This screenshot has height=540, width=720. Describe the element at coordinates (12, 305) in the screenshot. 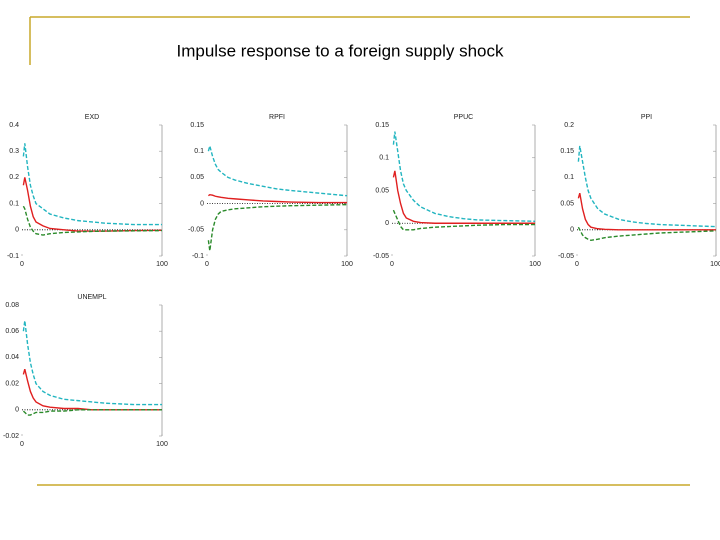

I see `y-tick-label: 0.08` at that location.